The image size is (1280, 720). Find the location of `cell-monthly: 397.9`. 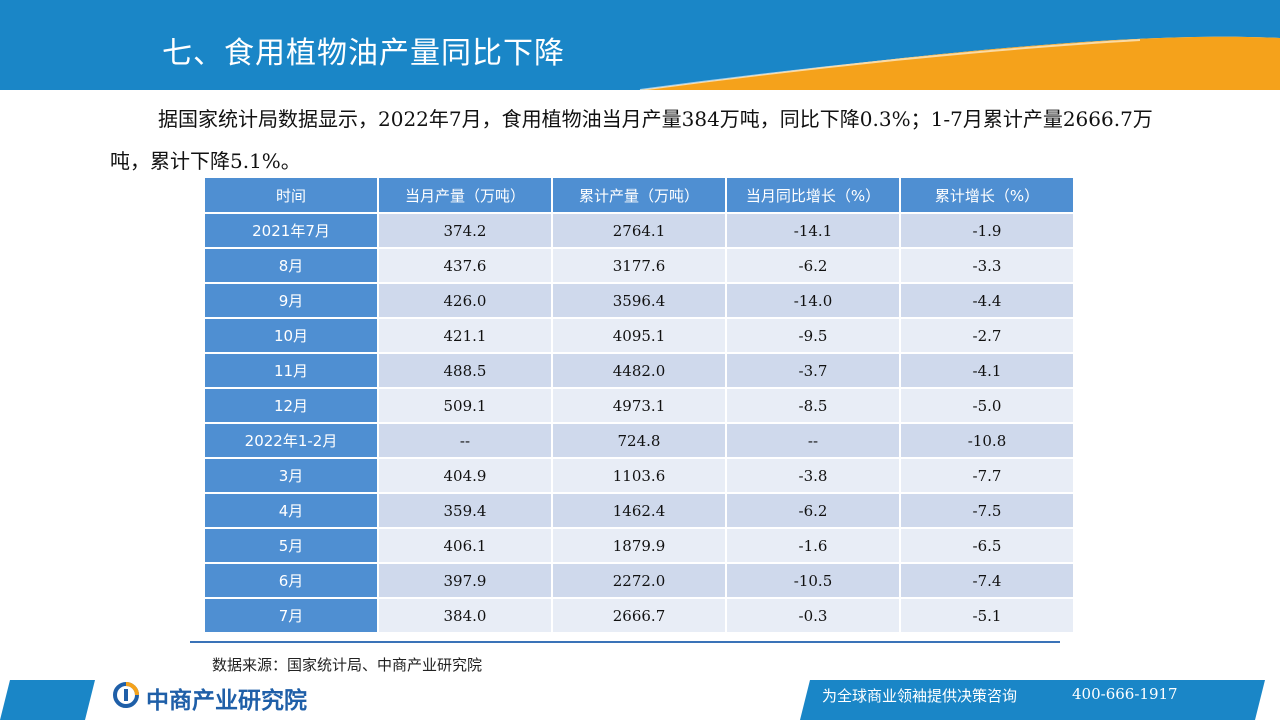

cell-monthly: 397.9 is located at coordinates (466, 581).